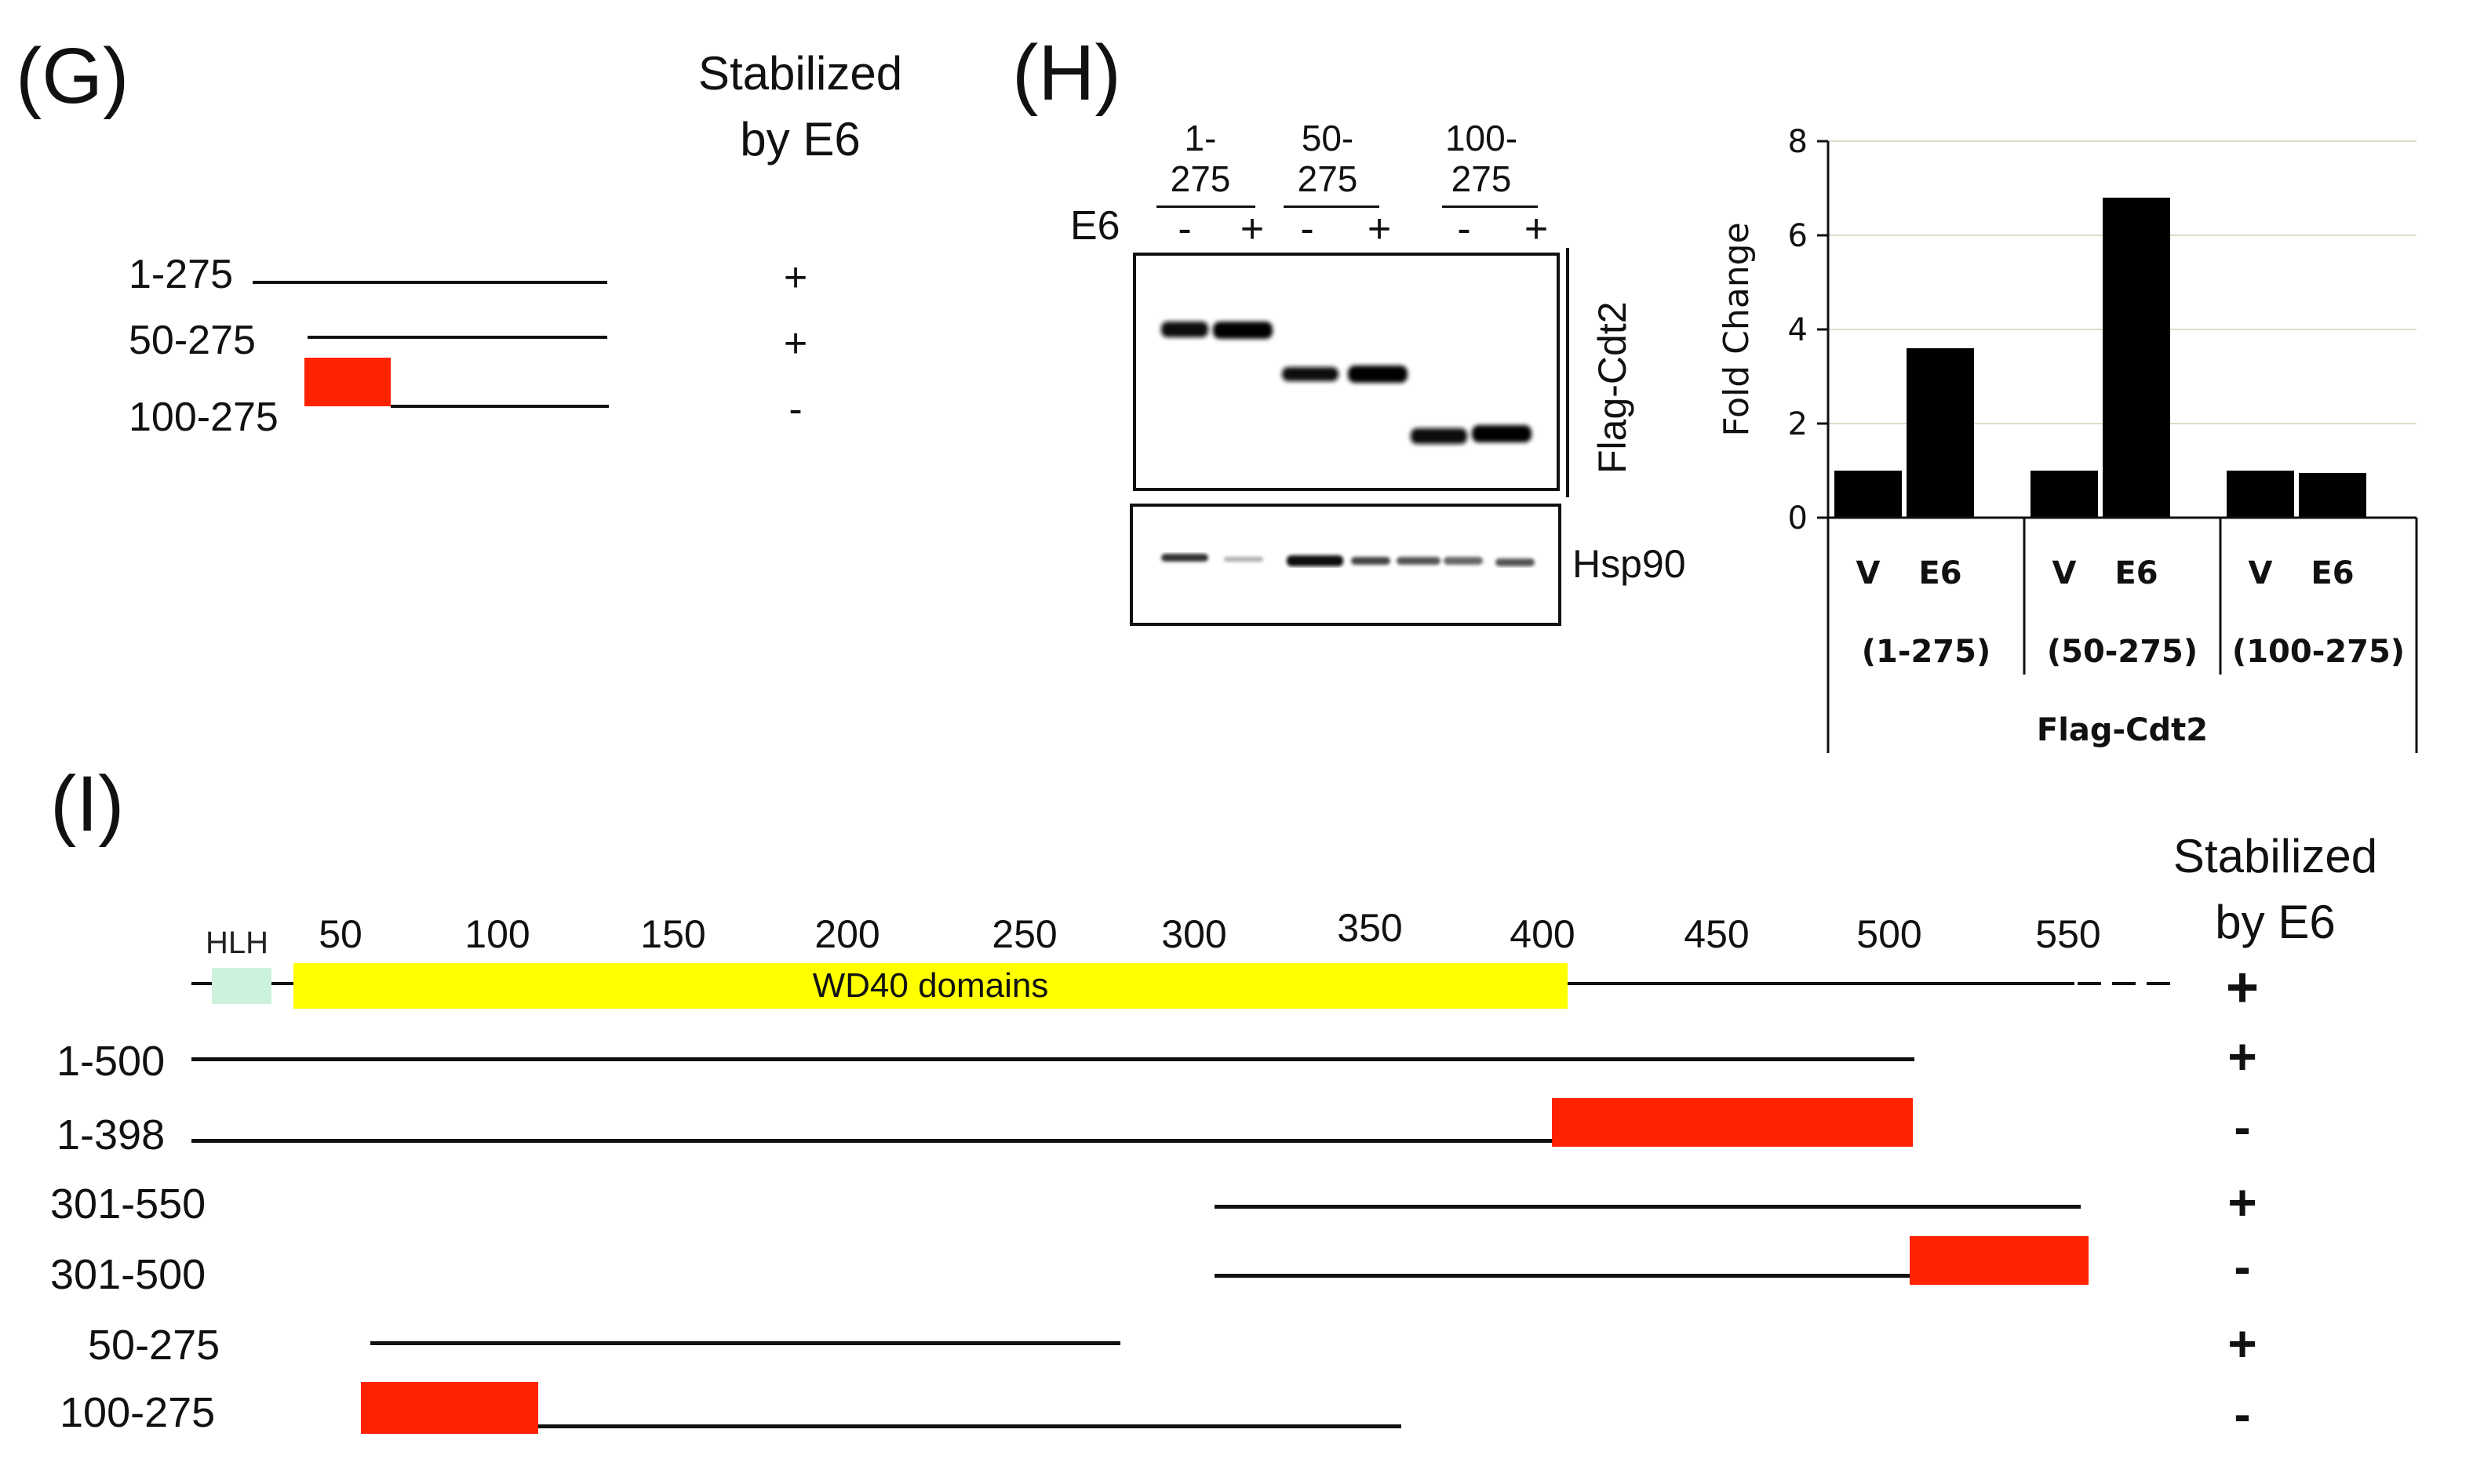 This screenshot has height=1484, width=2473. What do you see at coordinates (2275, 922) in the screenshot?
I see `panel-i-header-line2: by E6` at bounding box center [2275, 922].